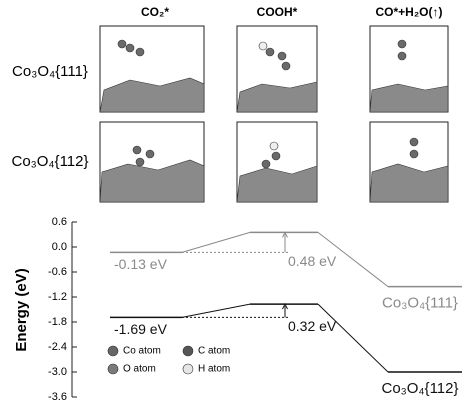 Image resolution: width=474 pixels, height=410 pixels. Describe the element at coordinates (419, 388) in the screenshot. I see `series-label: Co₃O₄{112}` at that location.